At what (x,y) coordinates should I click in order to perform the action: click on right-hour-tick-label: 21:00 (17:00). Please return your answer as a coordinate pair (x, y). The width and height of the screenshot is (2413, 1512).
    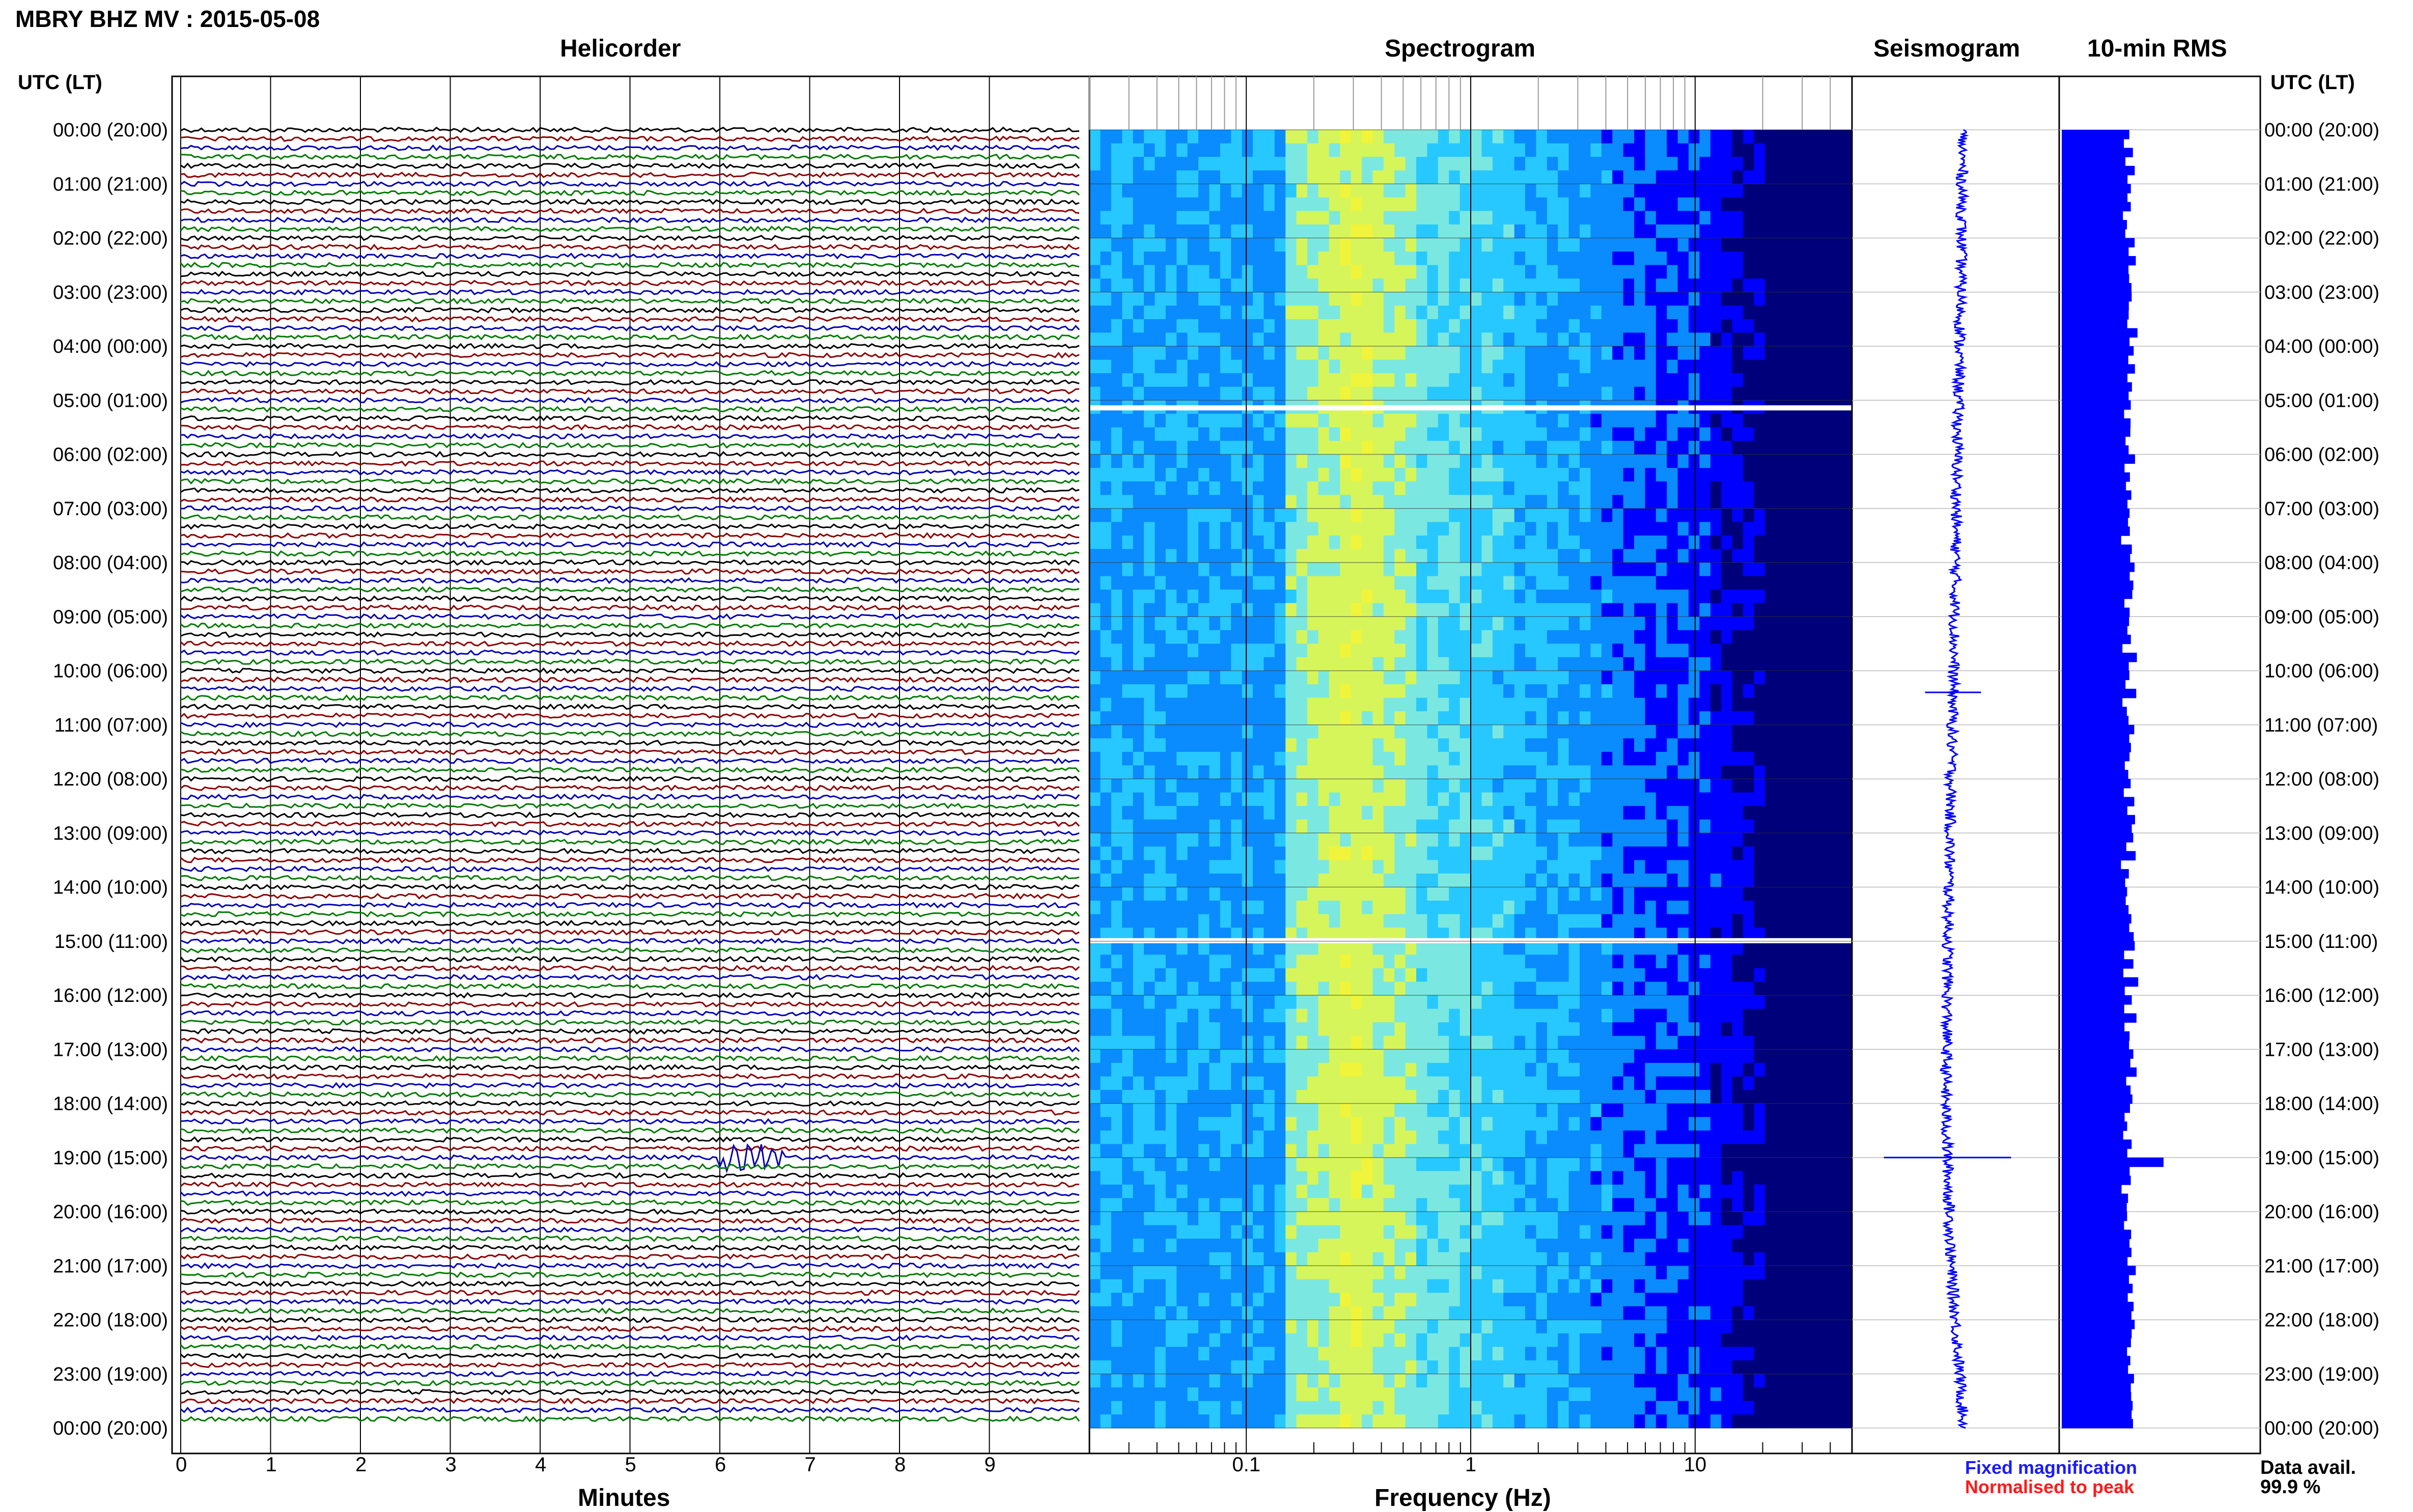
    Looking at the image, I should click on (2321, 1266).